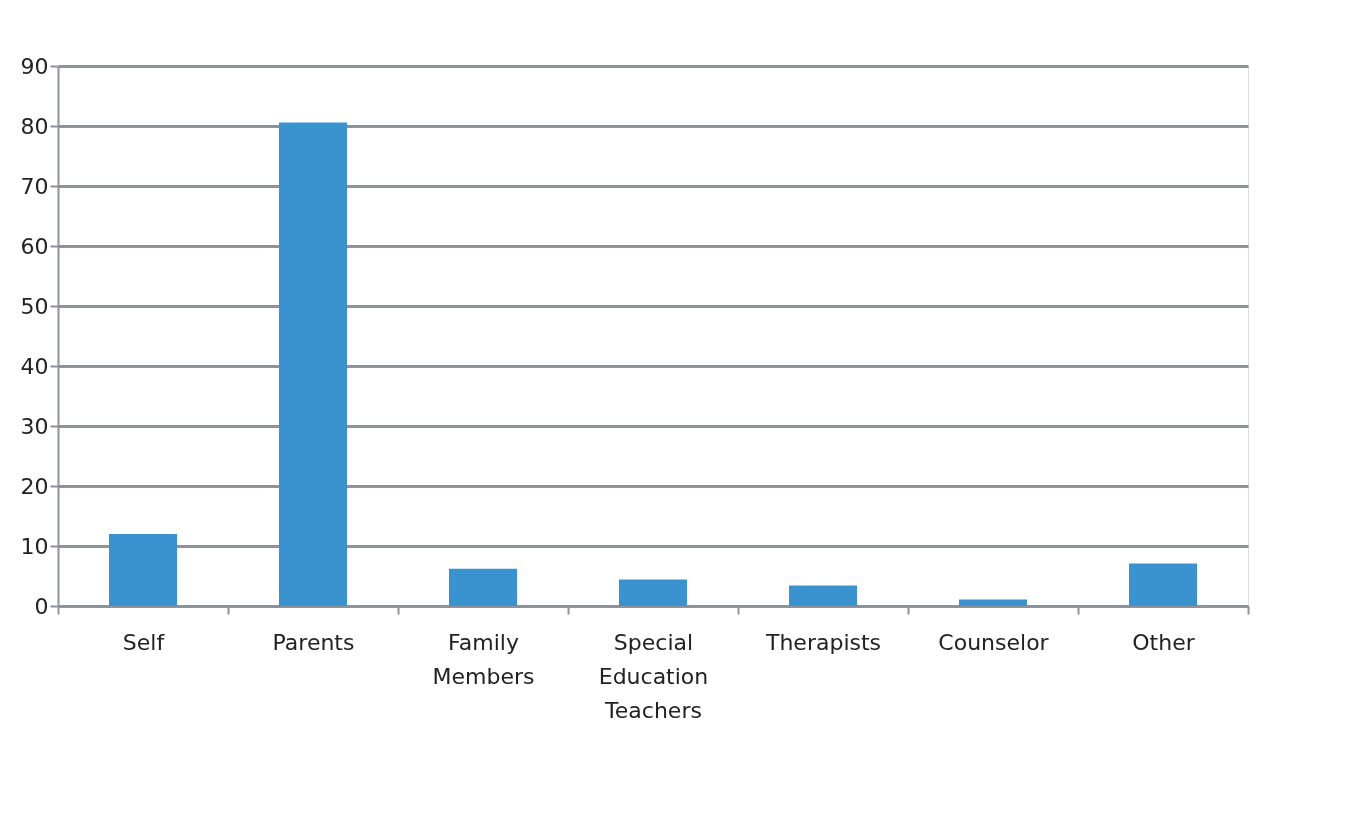 The image size is (1368, 820). What do you see at coordinates (34, 246) in the screenshot?
I see `y-tick-label: 60` at bounding box center [34, 246].